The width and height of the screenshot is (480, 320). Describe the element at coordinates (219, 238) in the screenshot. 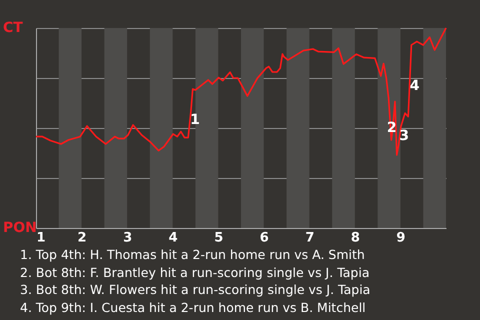

I see `x-tick-label: 5` at that location.